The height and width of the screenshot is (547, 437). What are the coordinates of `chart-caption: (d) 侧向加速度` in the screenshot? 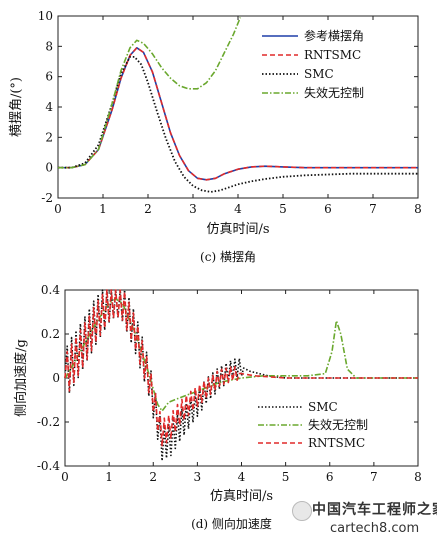 It's located at (231, 523).